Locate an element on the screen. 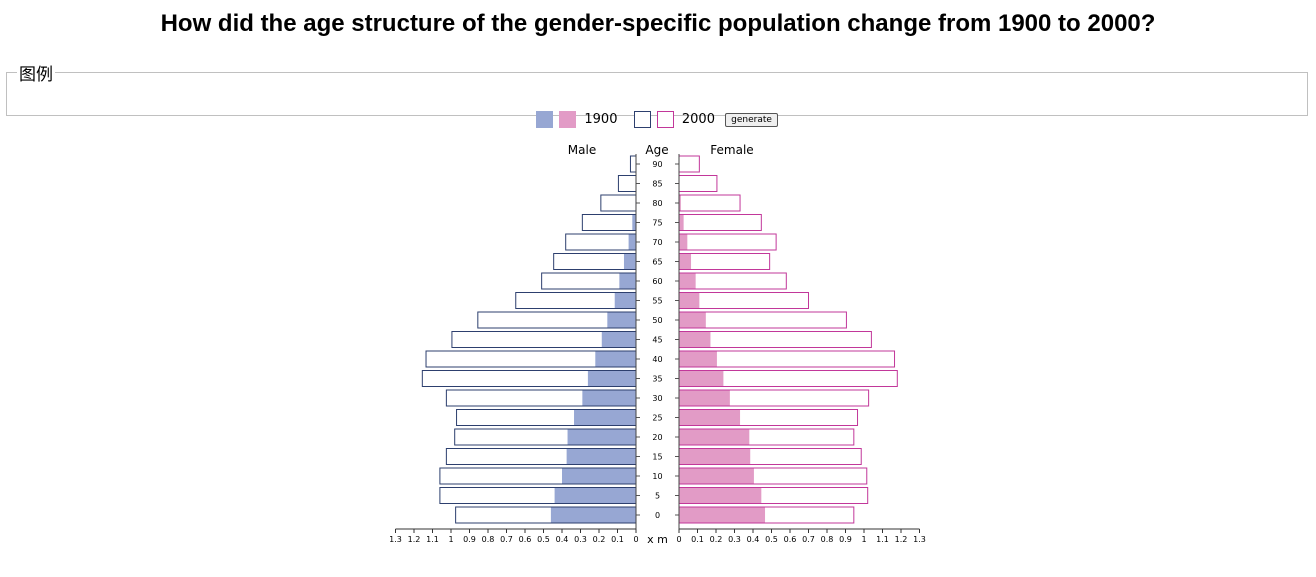  age-label: 60 is located at coordinates (657, 281).